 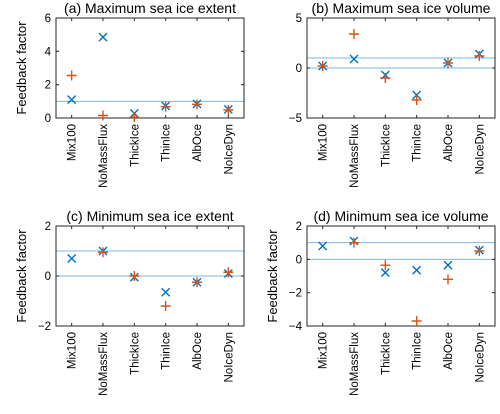 What do you see at coordinates (299, 19) in the screenshot?
I see `y-tick-label: 5` at bounding box center [299, 19].